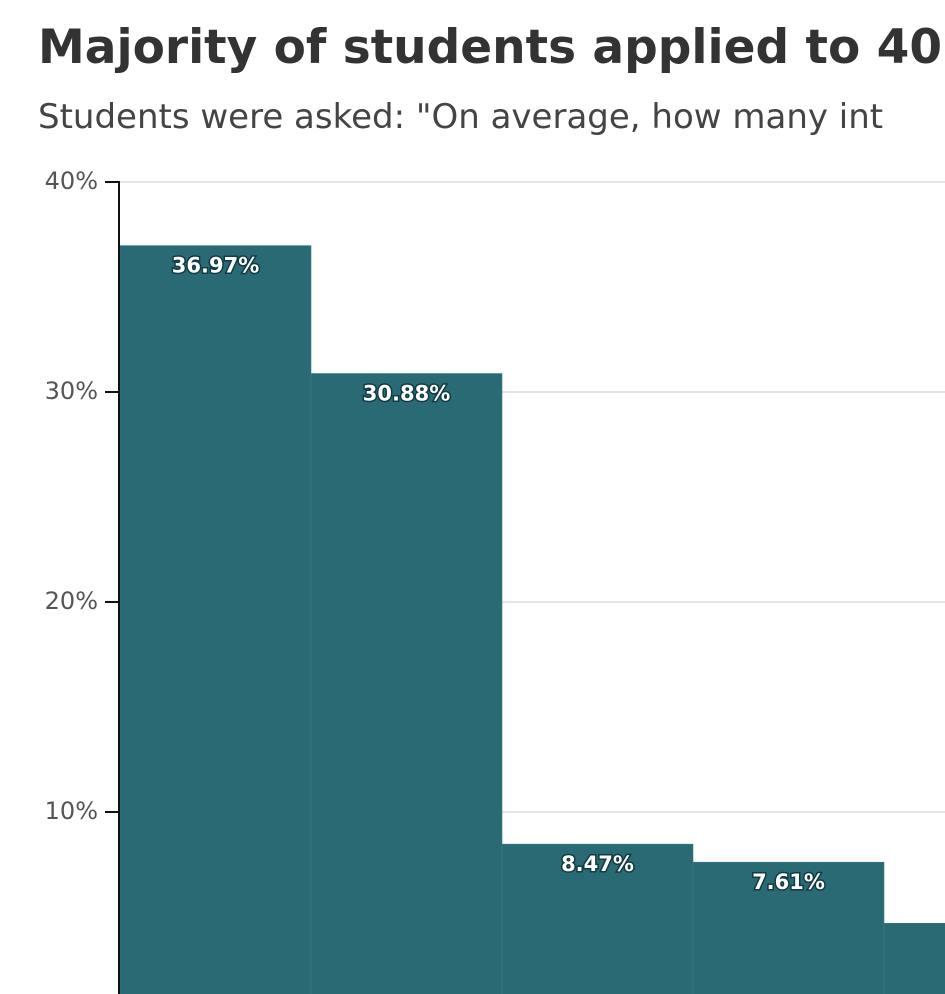 This screenshot has height=994, width=945. Describe the element at coordinates (71, 811) in the screenshot. I see `y-tick-label: 10%` at that location.